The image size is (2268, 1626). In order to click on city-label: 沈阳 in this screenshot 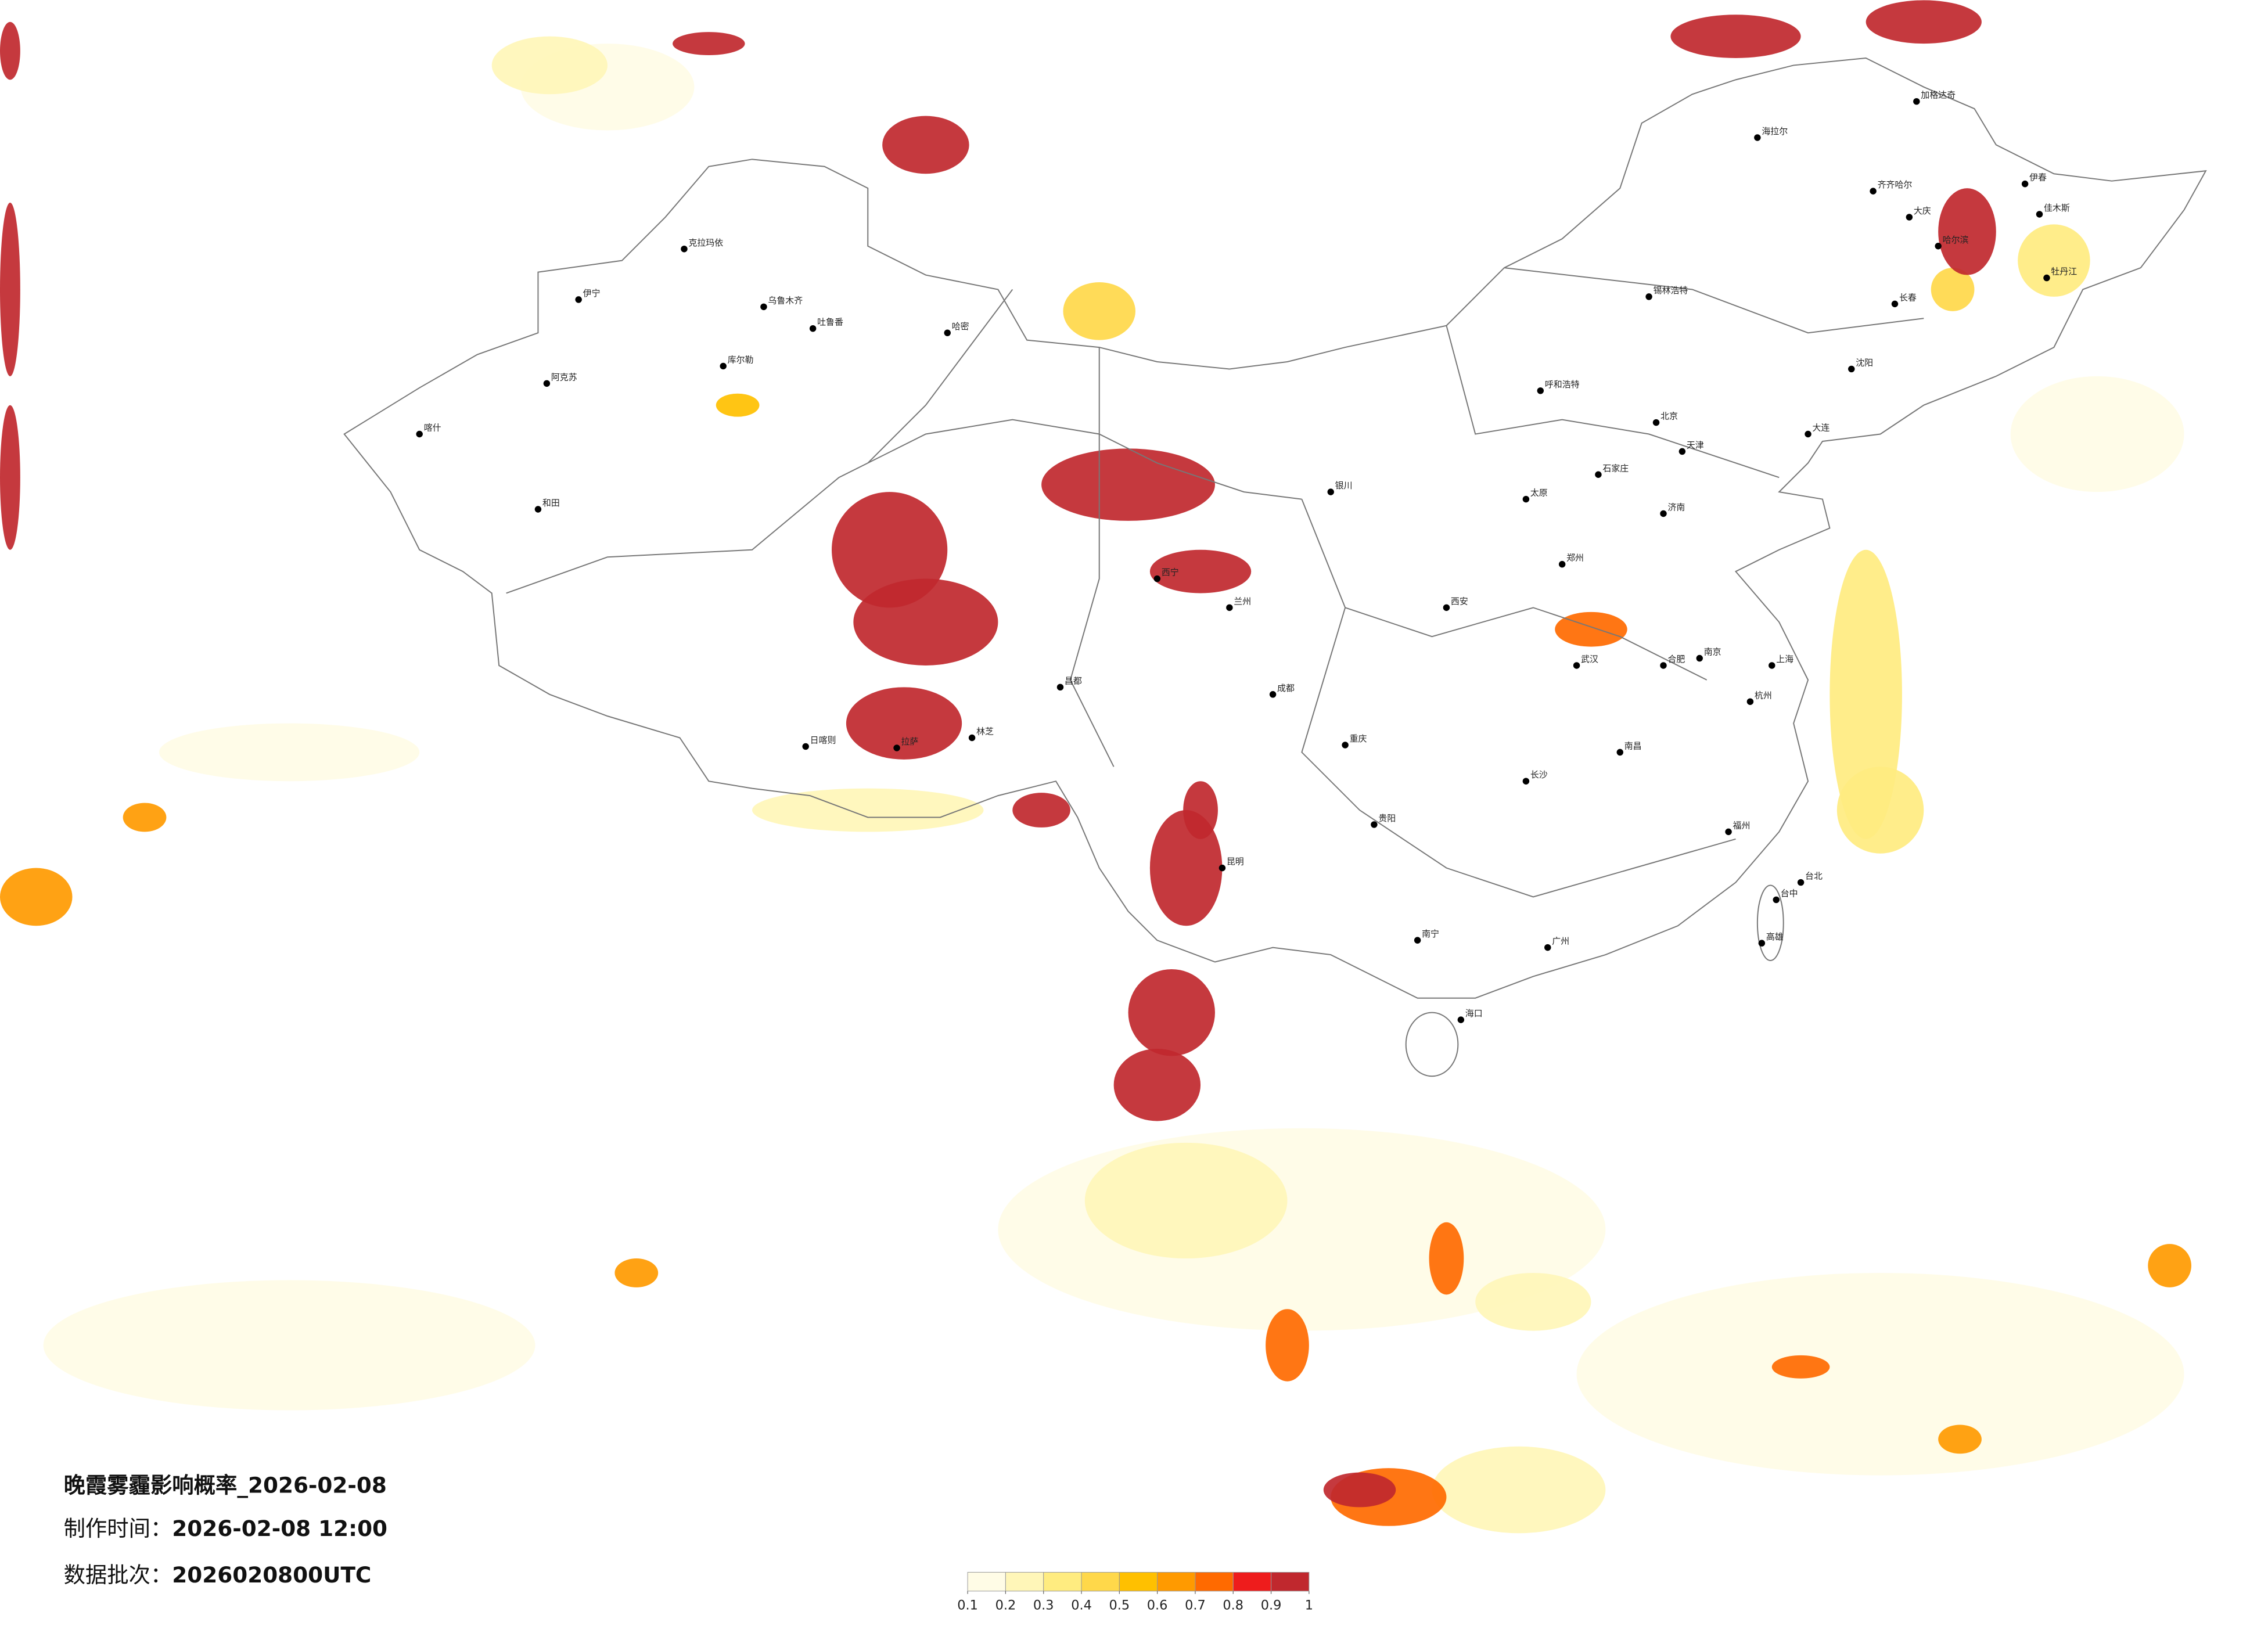, I will do `click(1864, 362)`.